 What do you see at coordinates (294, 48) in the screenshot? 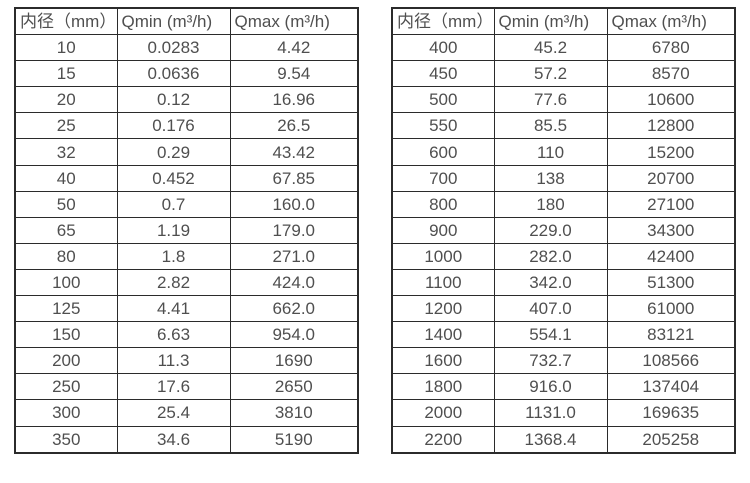
I see `cell-qmax: 4.42` at bounding box center [294, 48].